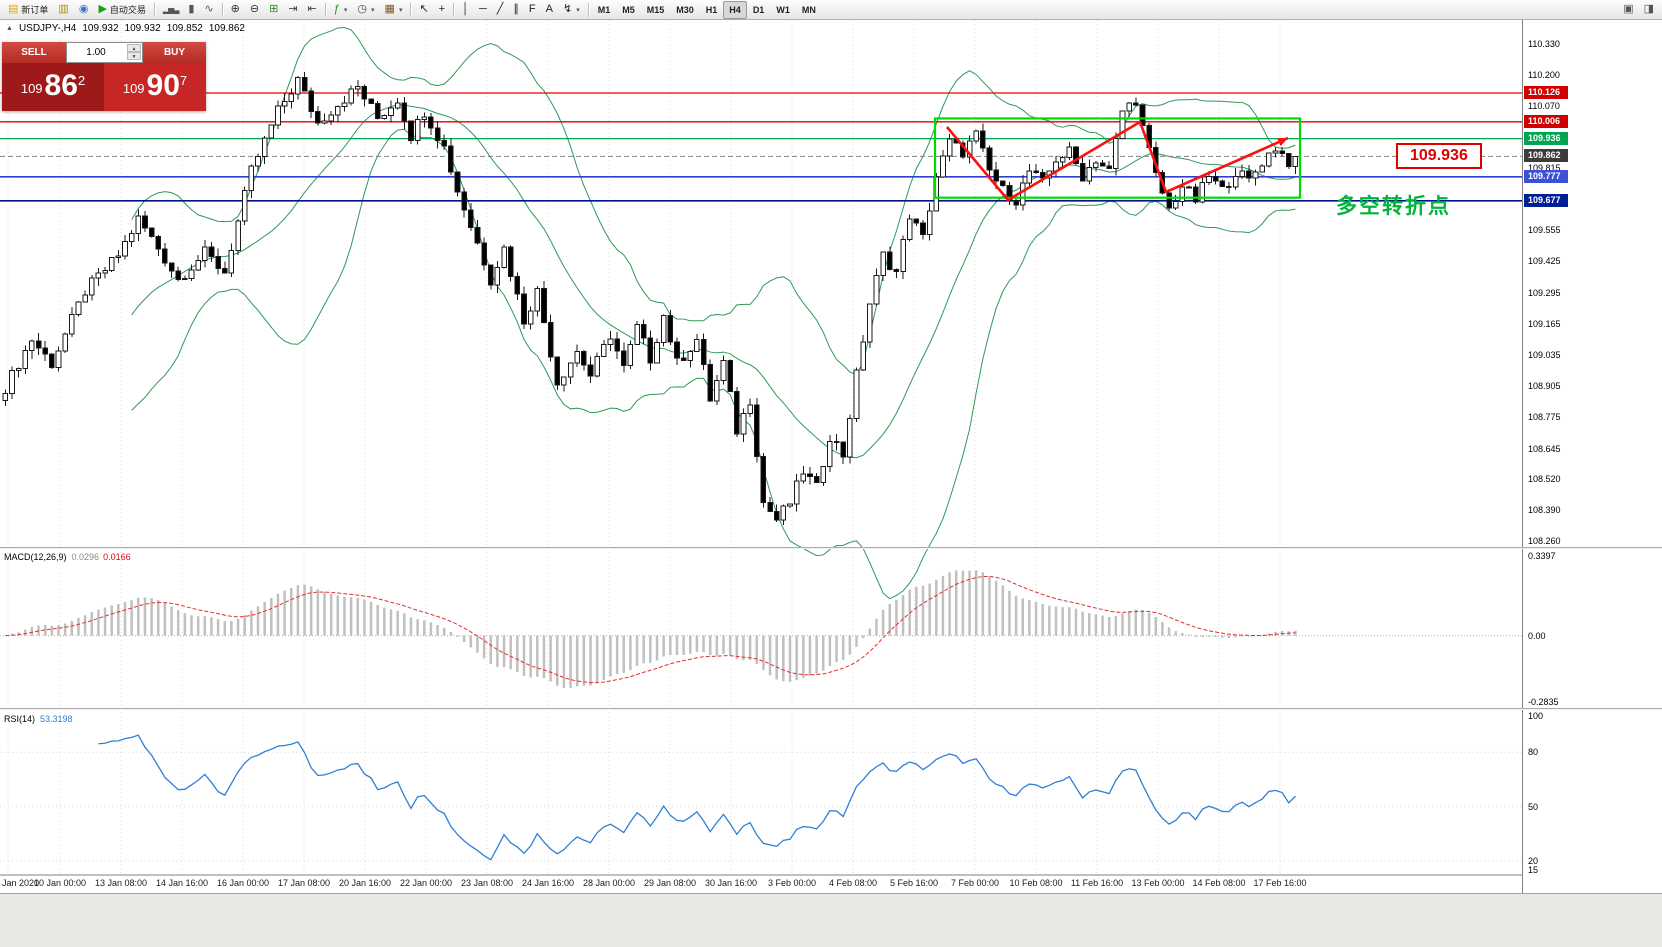 The height and width of the screenshot is (947, 1662). Describe the element at coordinates (304, 883) in the screenshot. I see `time-axis-label: 17 Jan 08:00` at that location.